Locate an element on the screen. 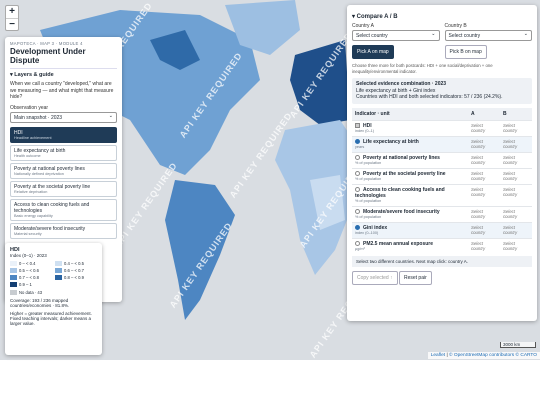 The width and height of the screenshot is (540, 405). indicator-cell: PM2.5 mean annual exposure µg/m³ is located at coordinates (410, 245).